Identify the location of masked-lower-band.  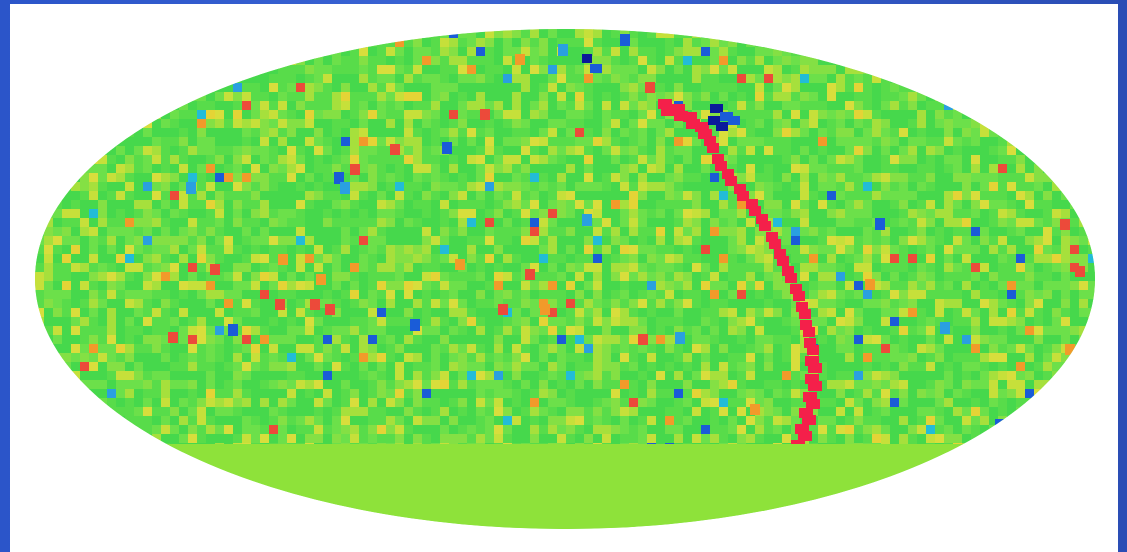
(565, 486).